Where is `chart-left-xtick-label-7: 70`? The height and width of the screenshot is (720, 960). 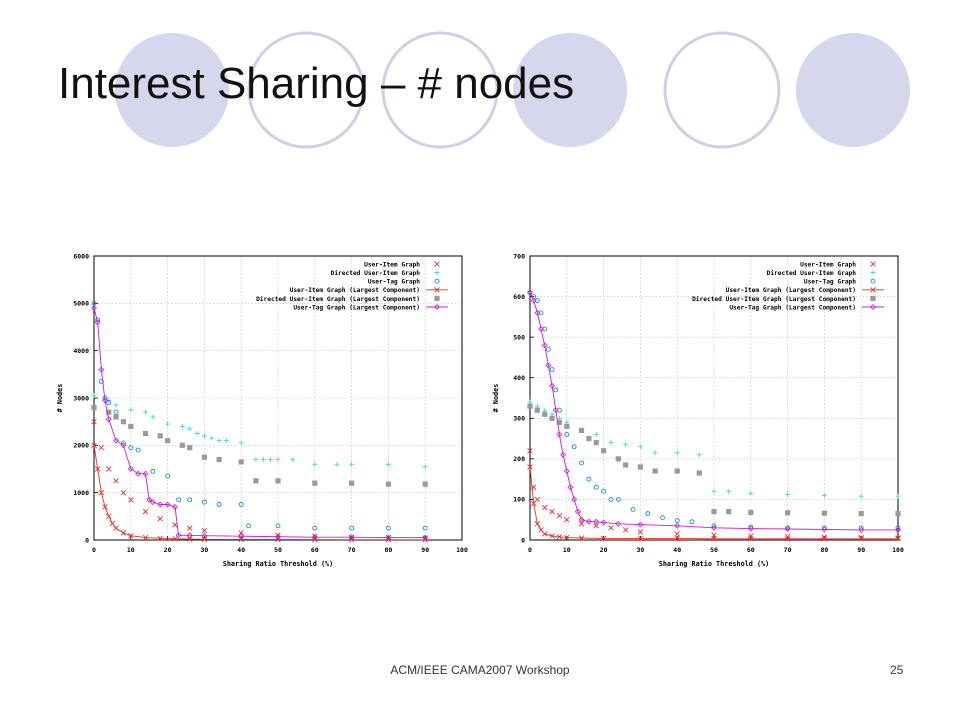 chart-left-xtick-label-7: 70 is located at coordinates (352, 550).